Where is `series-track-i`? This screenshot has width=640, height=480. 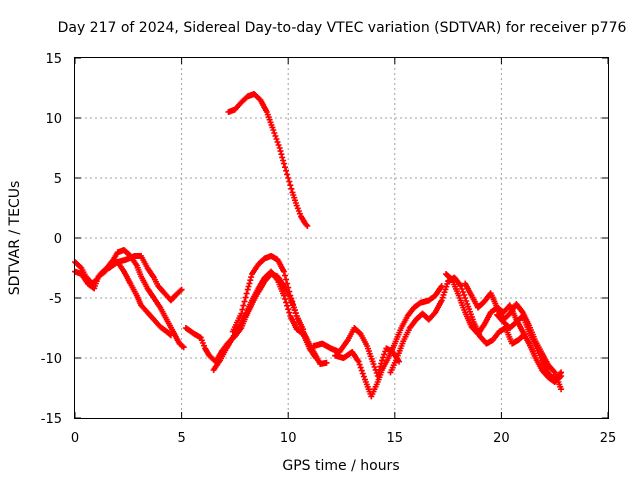 series-track-i is located at coordinates (388, 341).